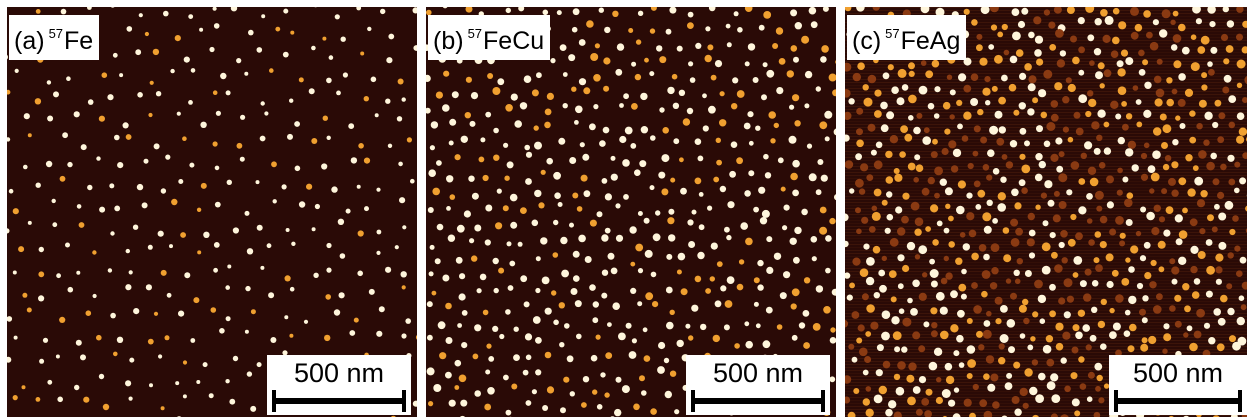 The image size is (1247, 417). What do you see at coordinates (29, 41) in the screenshot?
I see `panel-letter: (a)` at bounding box center [29, 41].